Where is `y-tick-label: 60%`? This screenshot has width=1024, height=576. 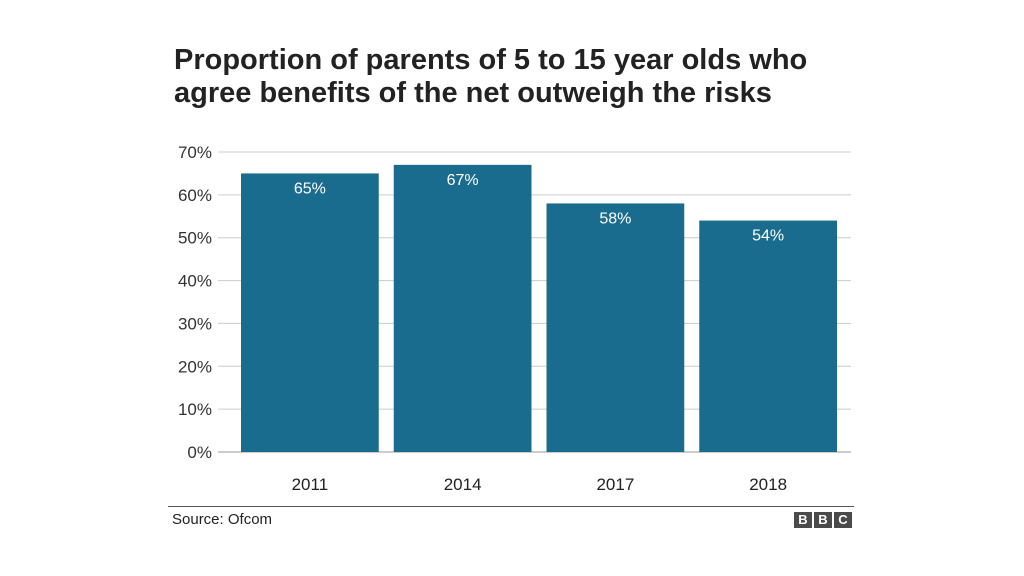
y-tick-label: 60% is located at coordinates (195, 195).